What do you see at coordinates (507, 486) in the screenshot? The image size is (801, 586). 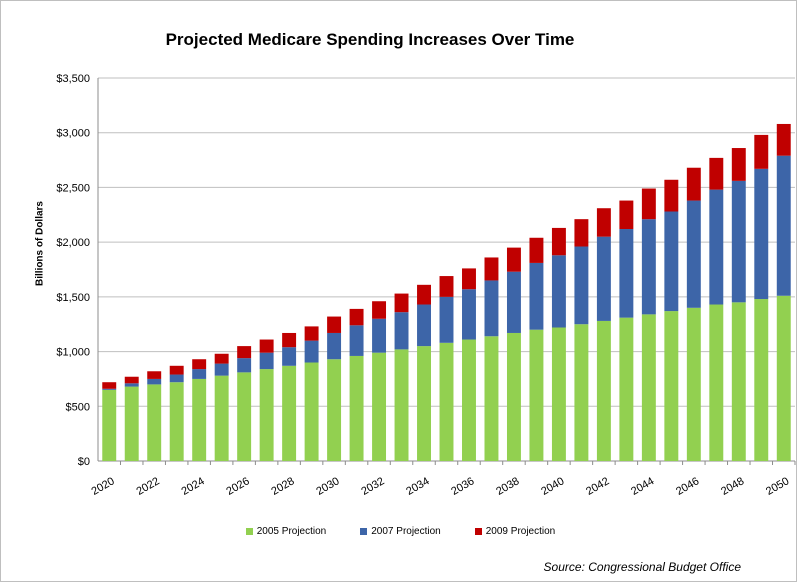 I see `x-tick-label: 2038` at bounding box center [507, 486].